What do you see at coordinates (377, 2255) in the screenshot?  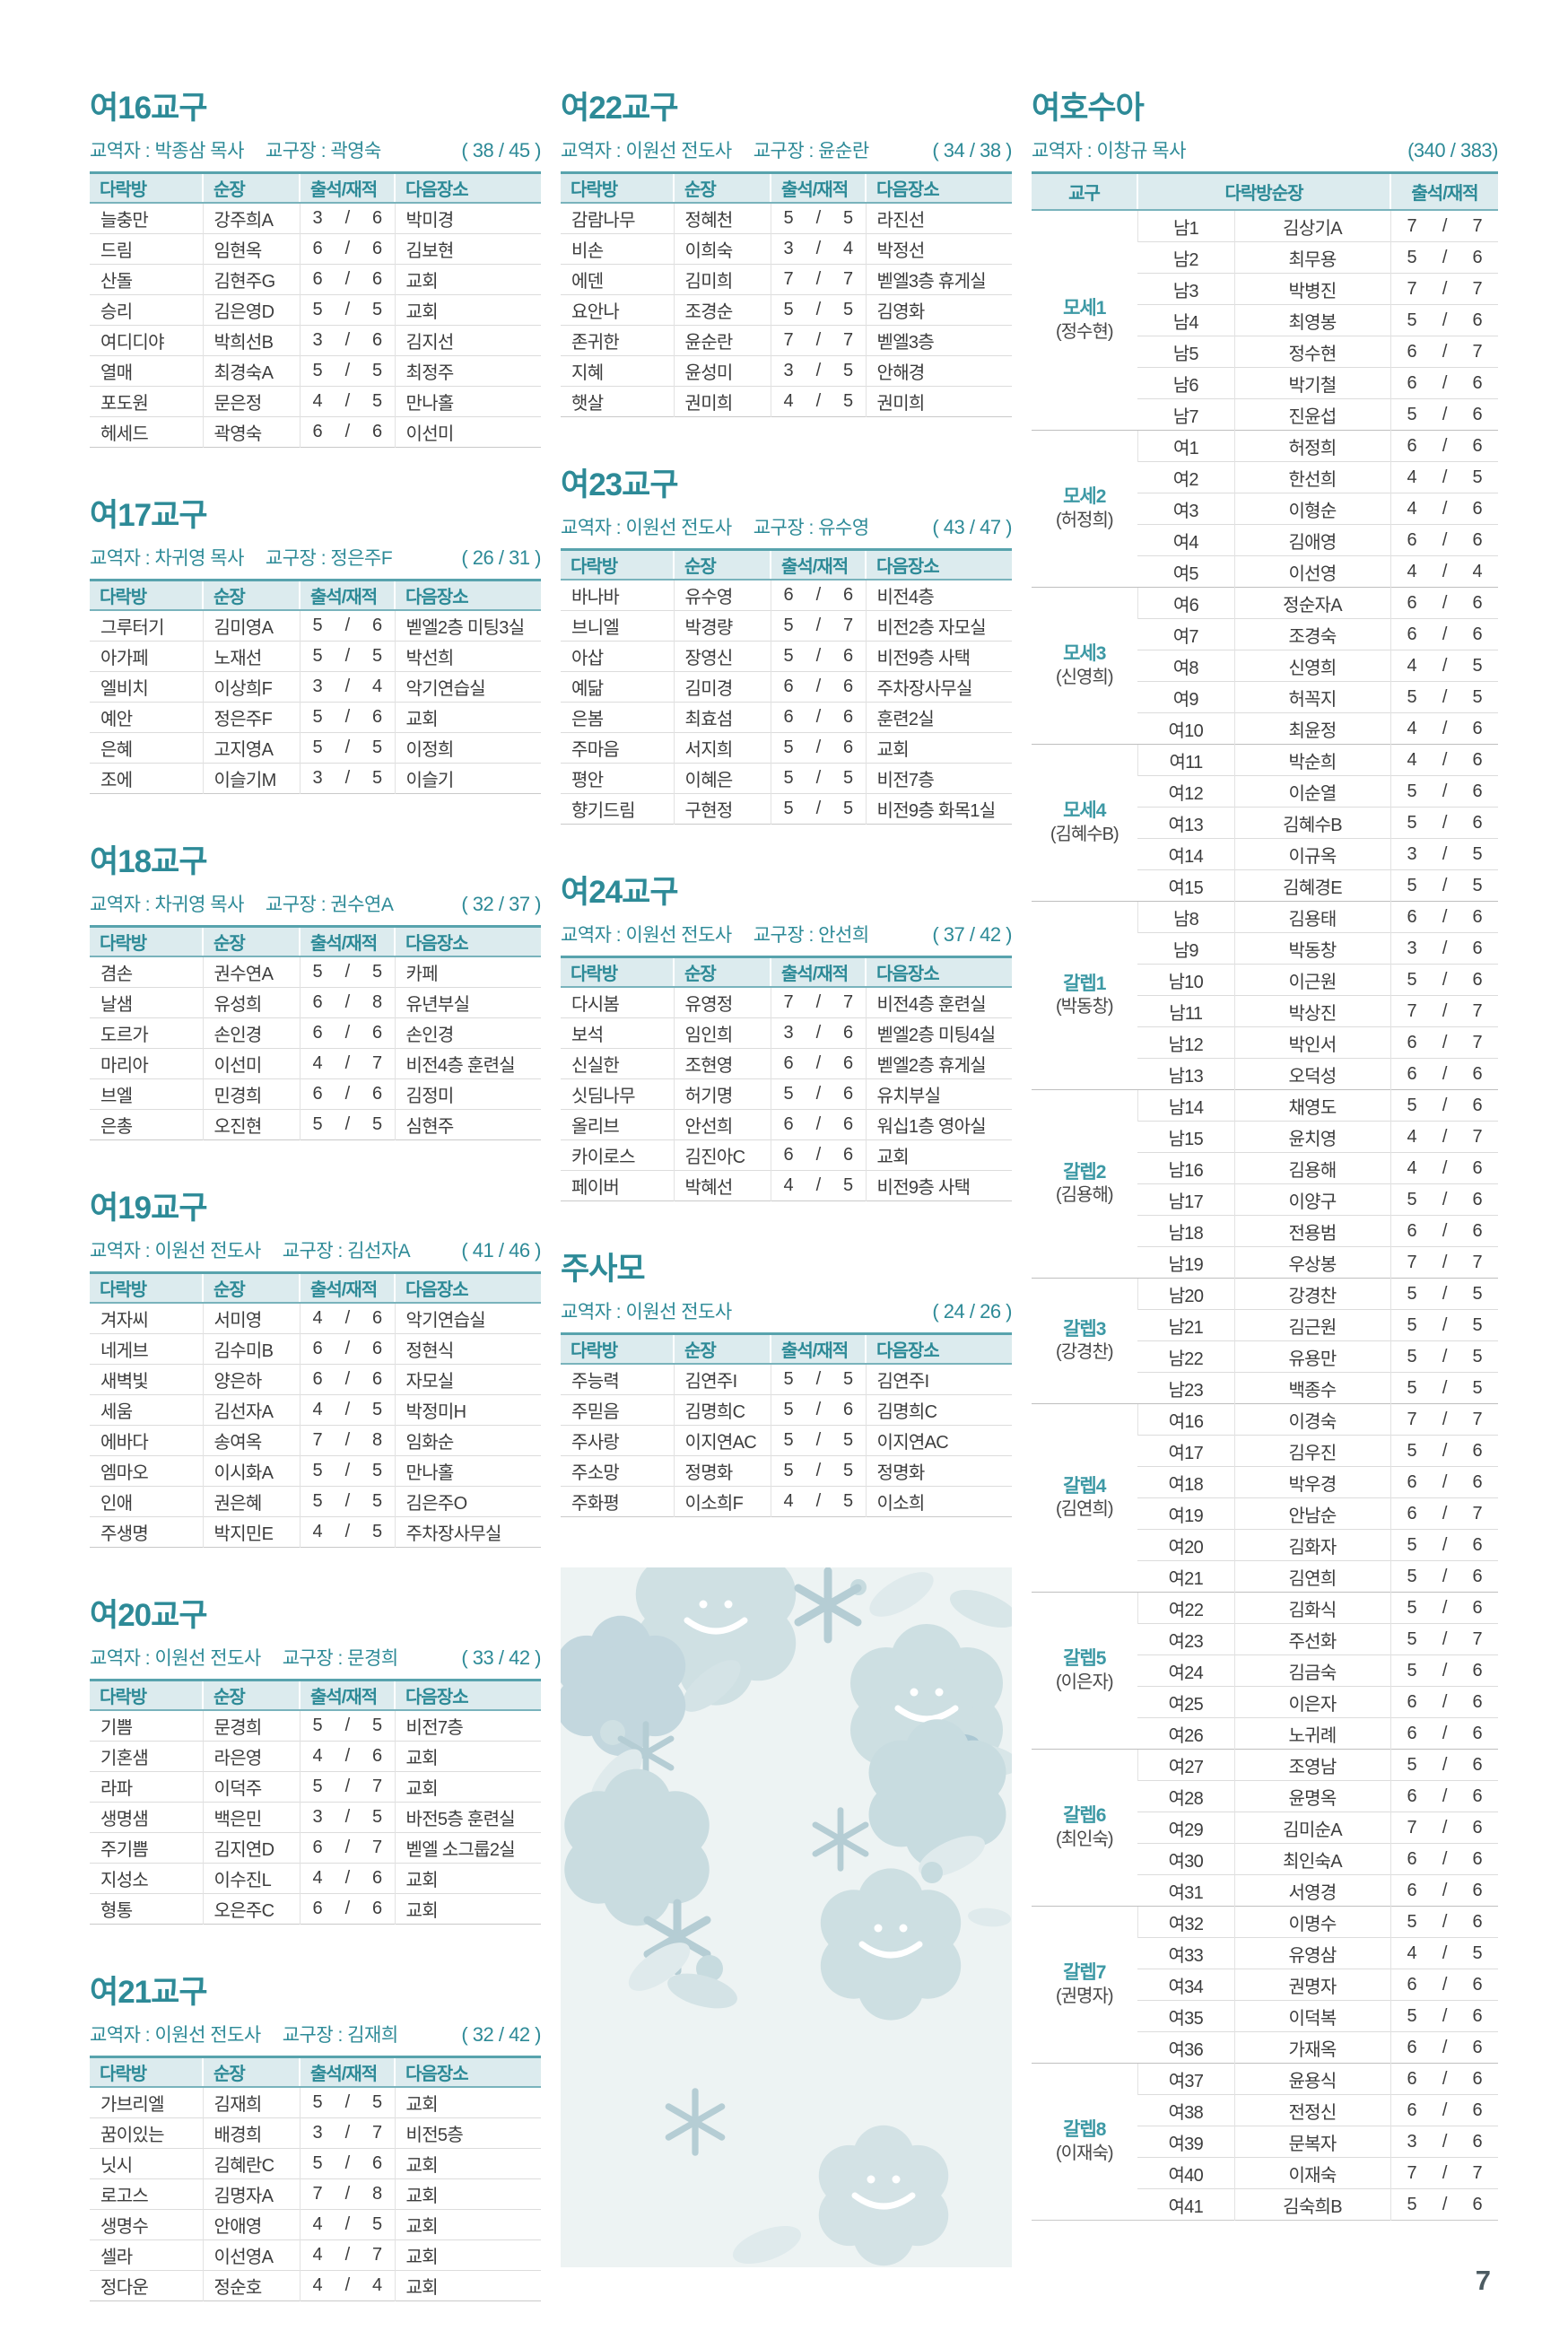 I see `attendance-enrolled: 7` at bounding box center [377, 2255].